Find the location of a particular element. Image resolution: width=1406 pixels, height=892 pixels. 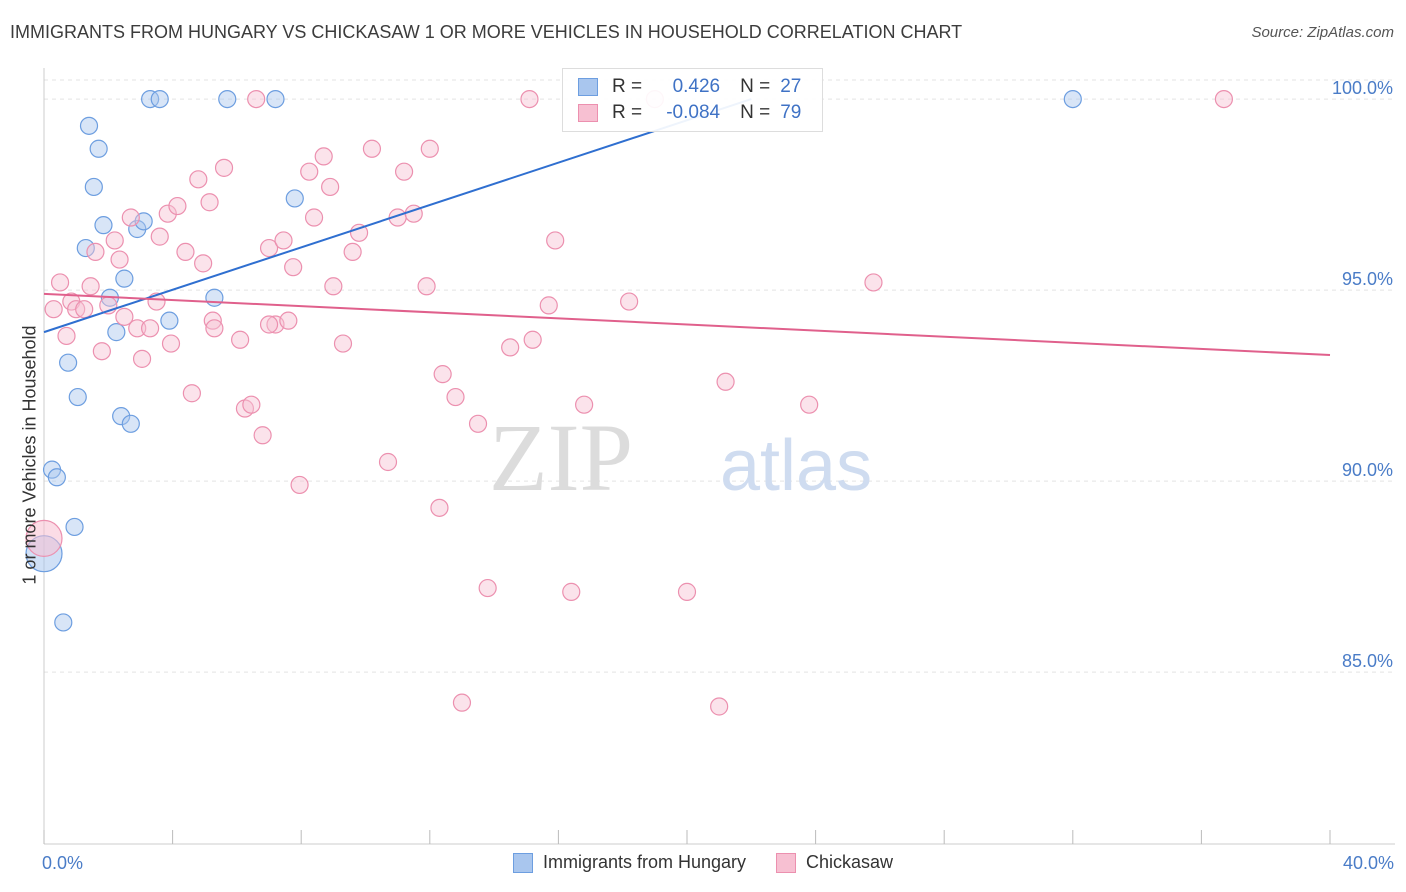

y-tick-labels: 85.0% 90.0% 95.0% 100.0% is located at coordinates (1362, 374).